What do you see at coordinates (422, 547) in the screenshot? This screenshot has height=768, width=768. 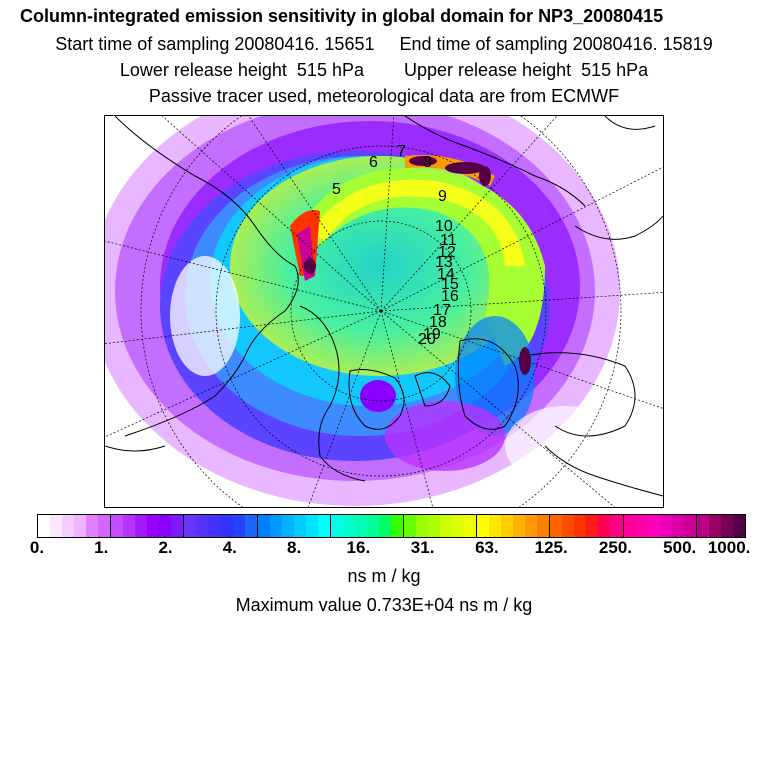 I see `colorbar-tick-label: 31.` at bounding box center [422, 547].